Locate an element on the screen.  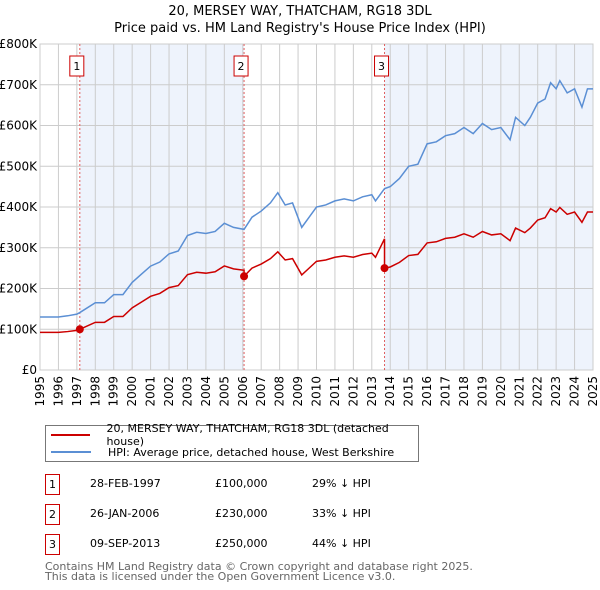
sale-date: 26-JAN-2006 is located at coordinates (125, 513).